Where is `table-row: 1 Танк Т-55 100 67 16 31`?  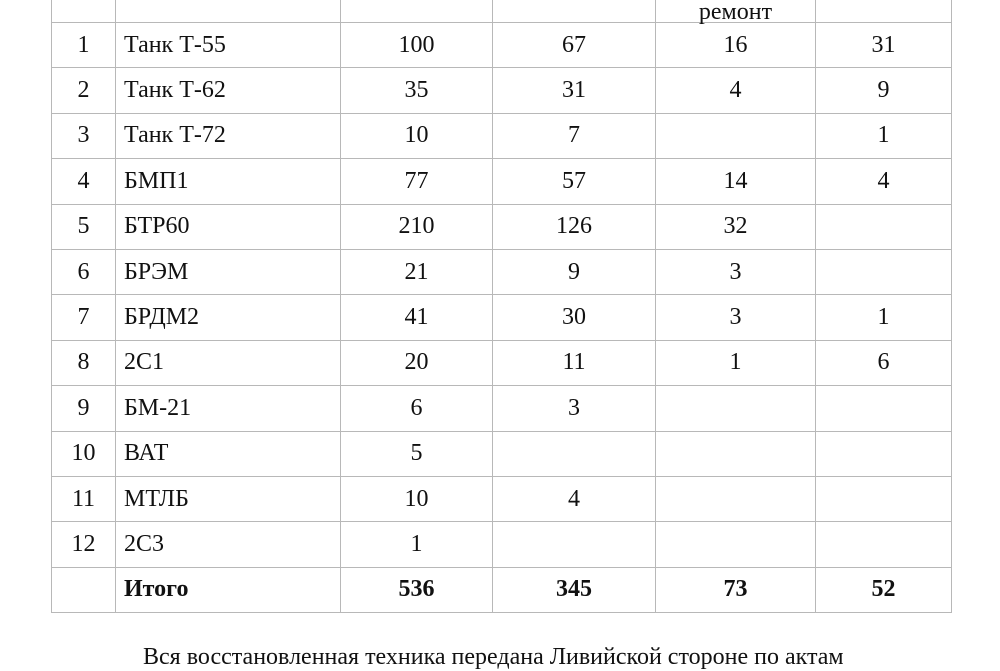
table-row: 1 Танк Т-55 100 67 16 31 is located at coordinates (501, 45).